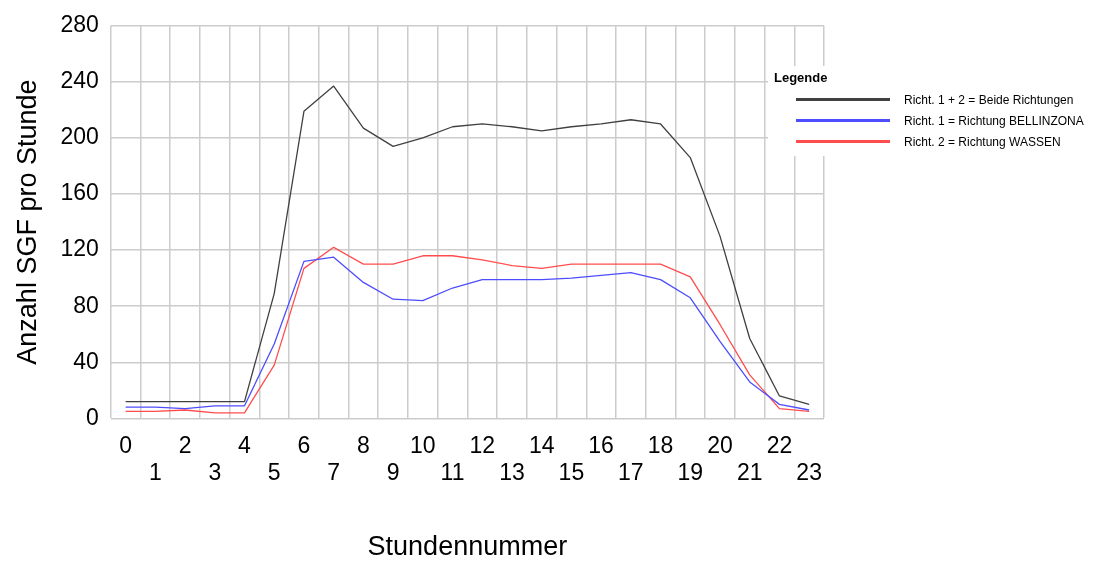  I want to click on text: Richt. 1 = Richtung BELLINZONA, so click(994, 120).